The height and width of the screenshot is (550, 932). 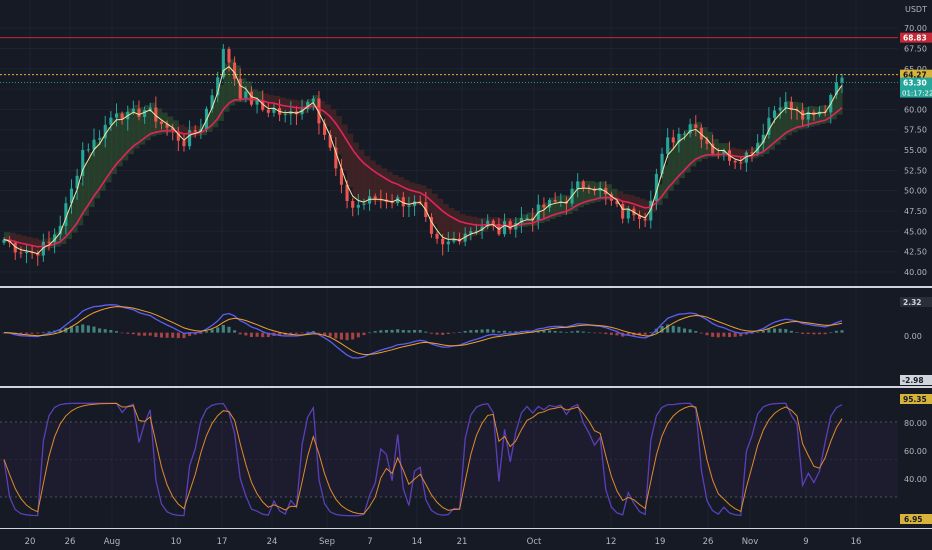 I want to click on macd-pane, so click(x=423, y=331).